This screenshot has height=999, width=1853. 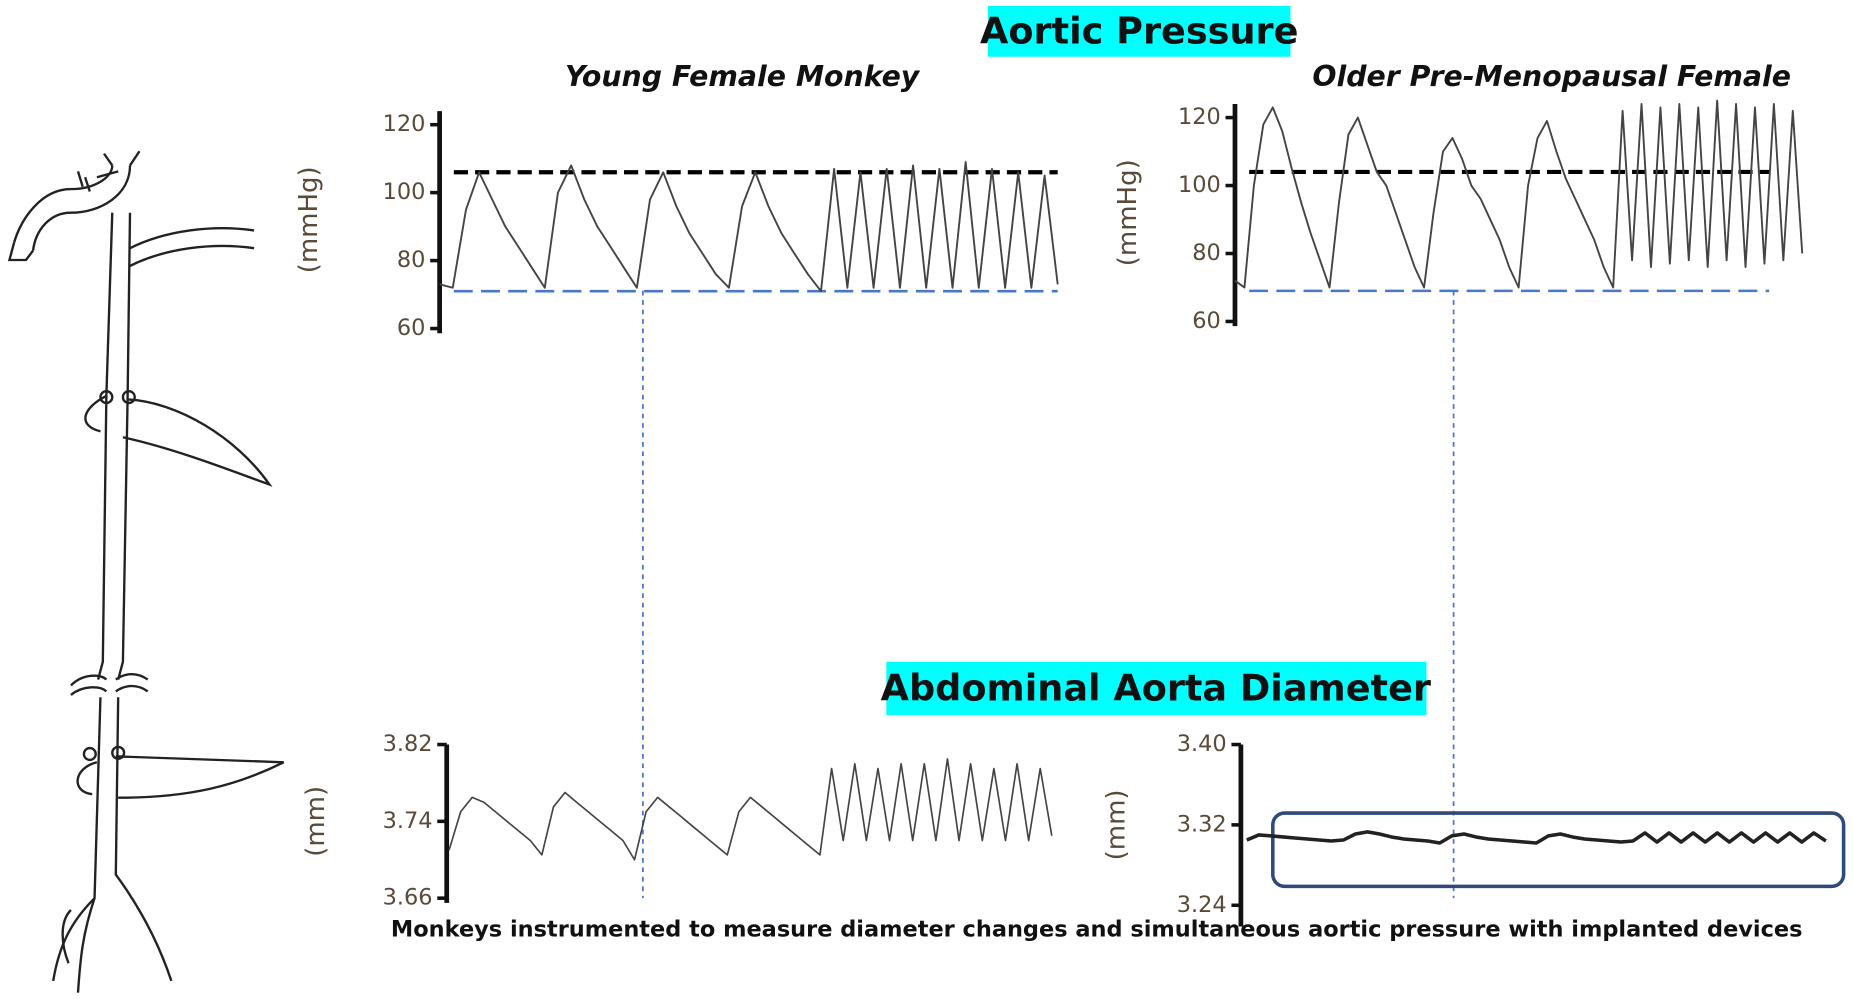 What do you see at coordinates (1202, 905) in the screenshot?
I see `y-tick-label: 3.24` at bounding box center [1202, 905].